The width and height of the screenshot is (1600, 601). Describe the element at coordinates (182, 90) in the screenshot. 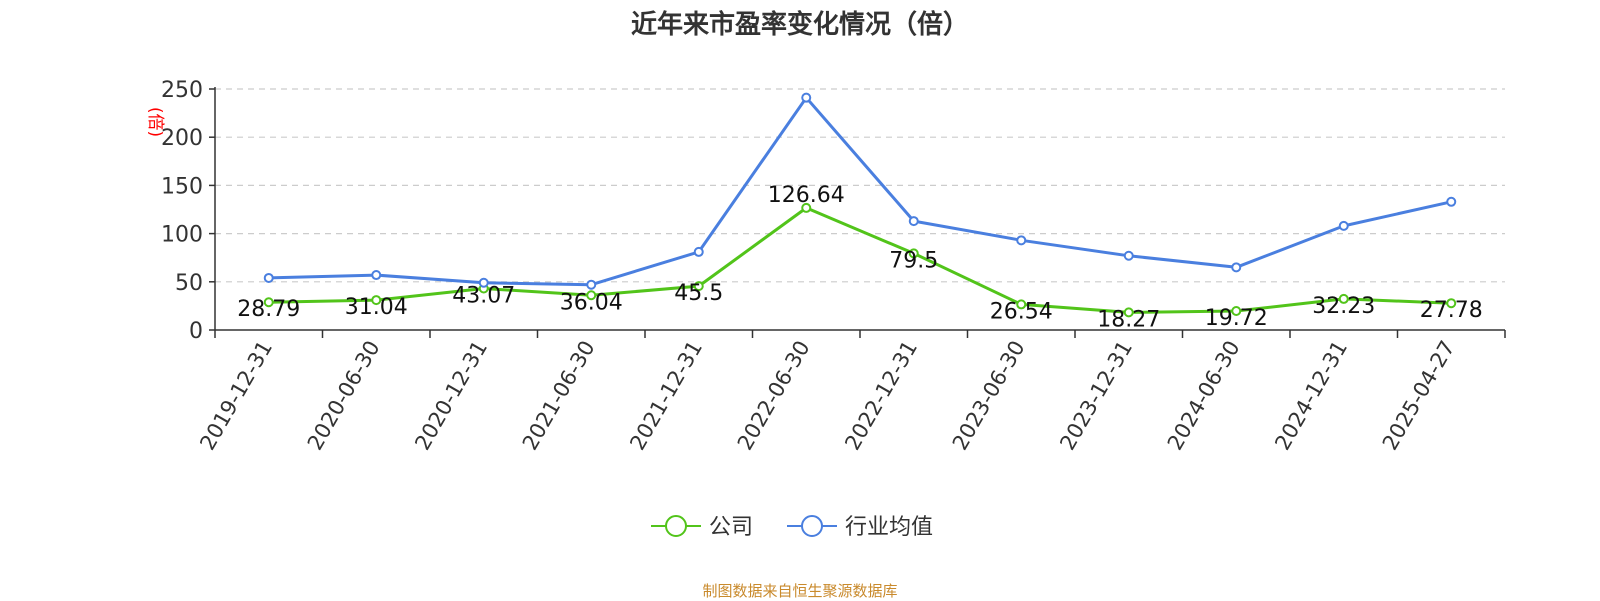

I see `y-tick-label: 250` at that location.